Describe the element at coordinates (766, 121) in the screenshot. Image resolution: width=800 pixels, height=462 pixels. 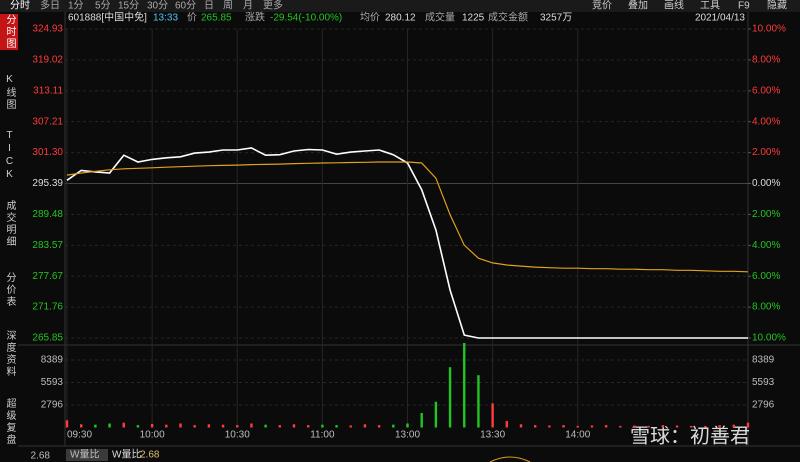
I see `y2-tick-label: 4.00%` at that location.